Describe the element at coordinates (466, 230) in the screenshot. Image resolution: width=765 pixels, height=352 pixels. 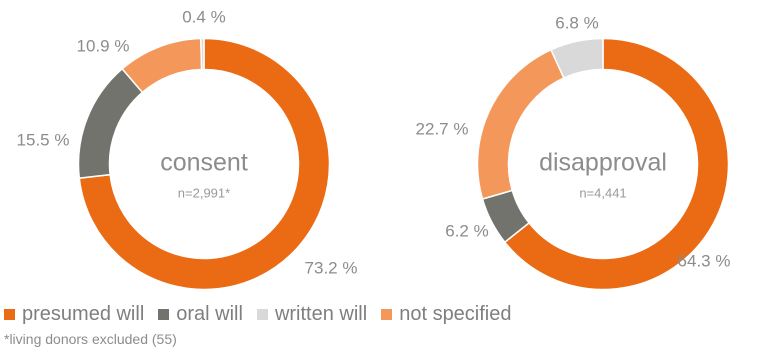
I see `data-label-disapproval-oral-will: 6.2 %` at that location.